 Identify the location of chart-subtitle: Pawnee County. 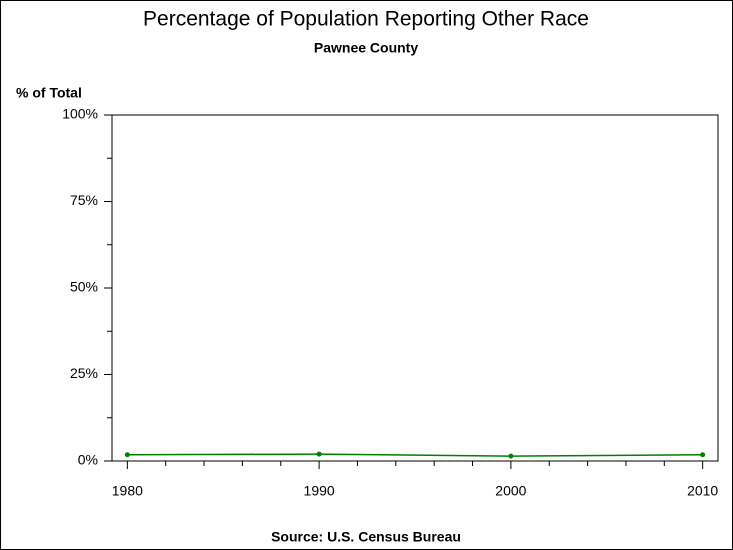
(366, 48).